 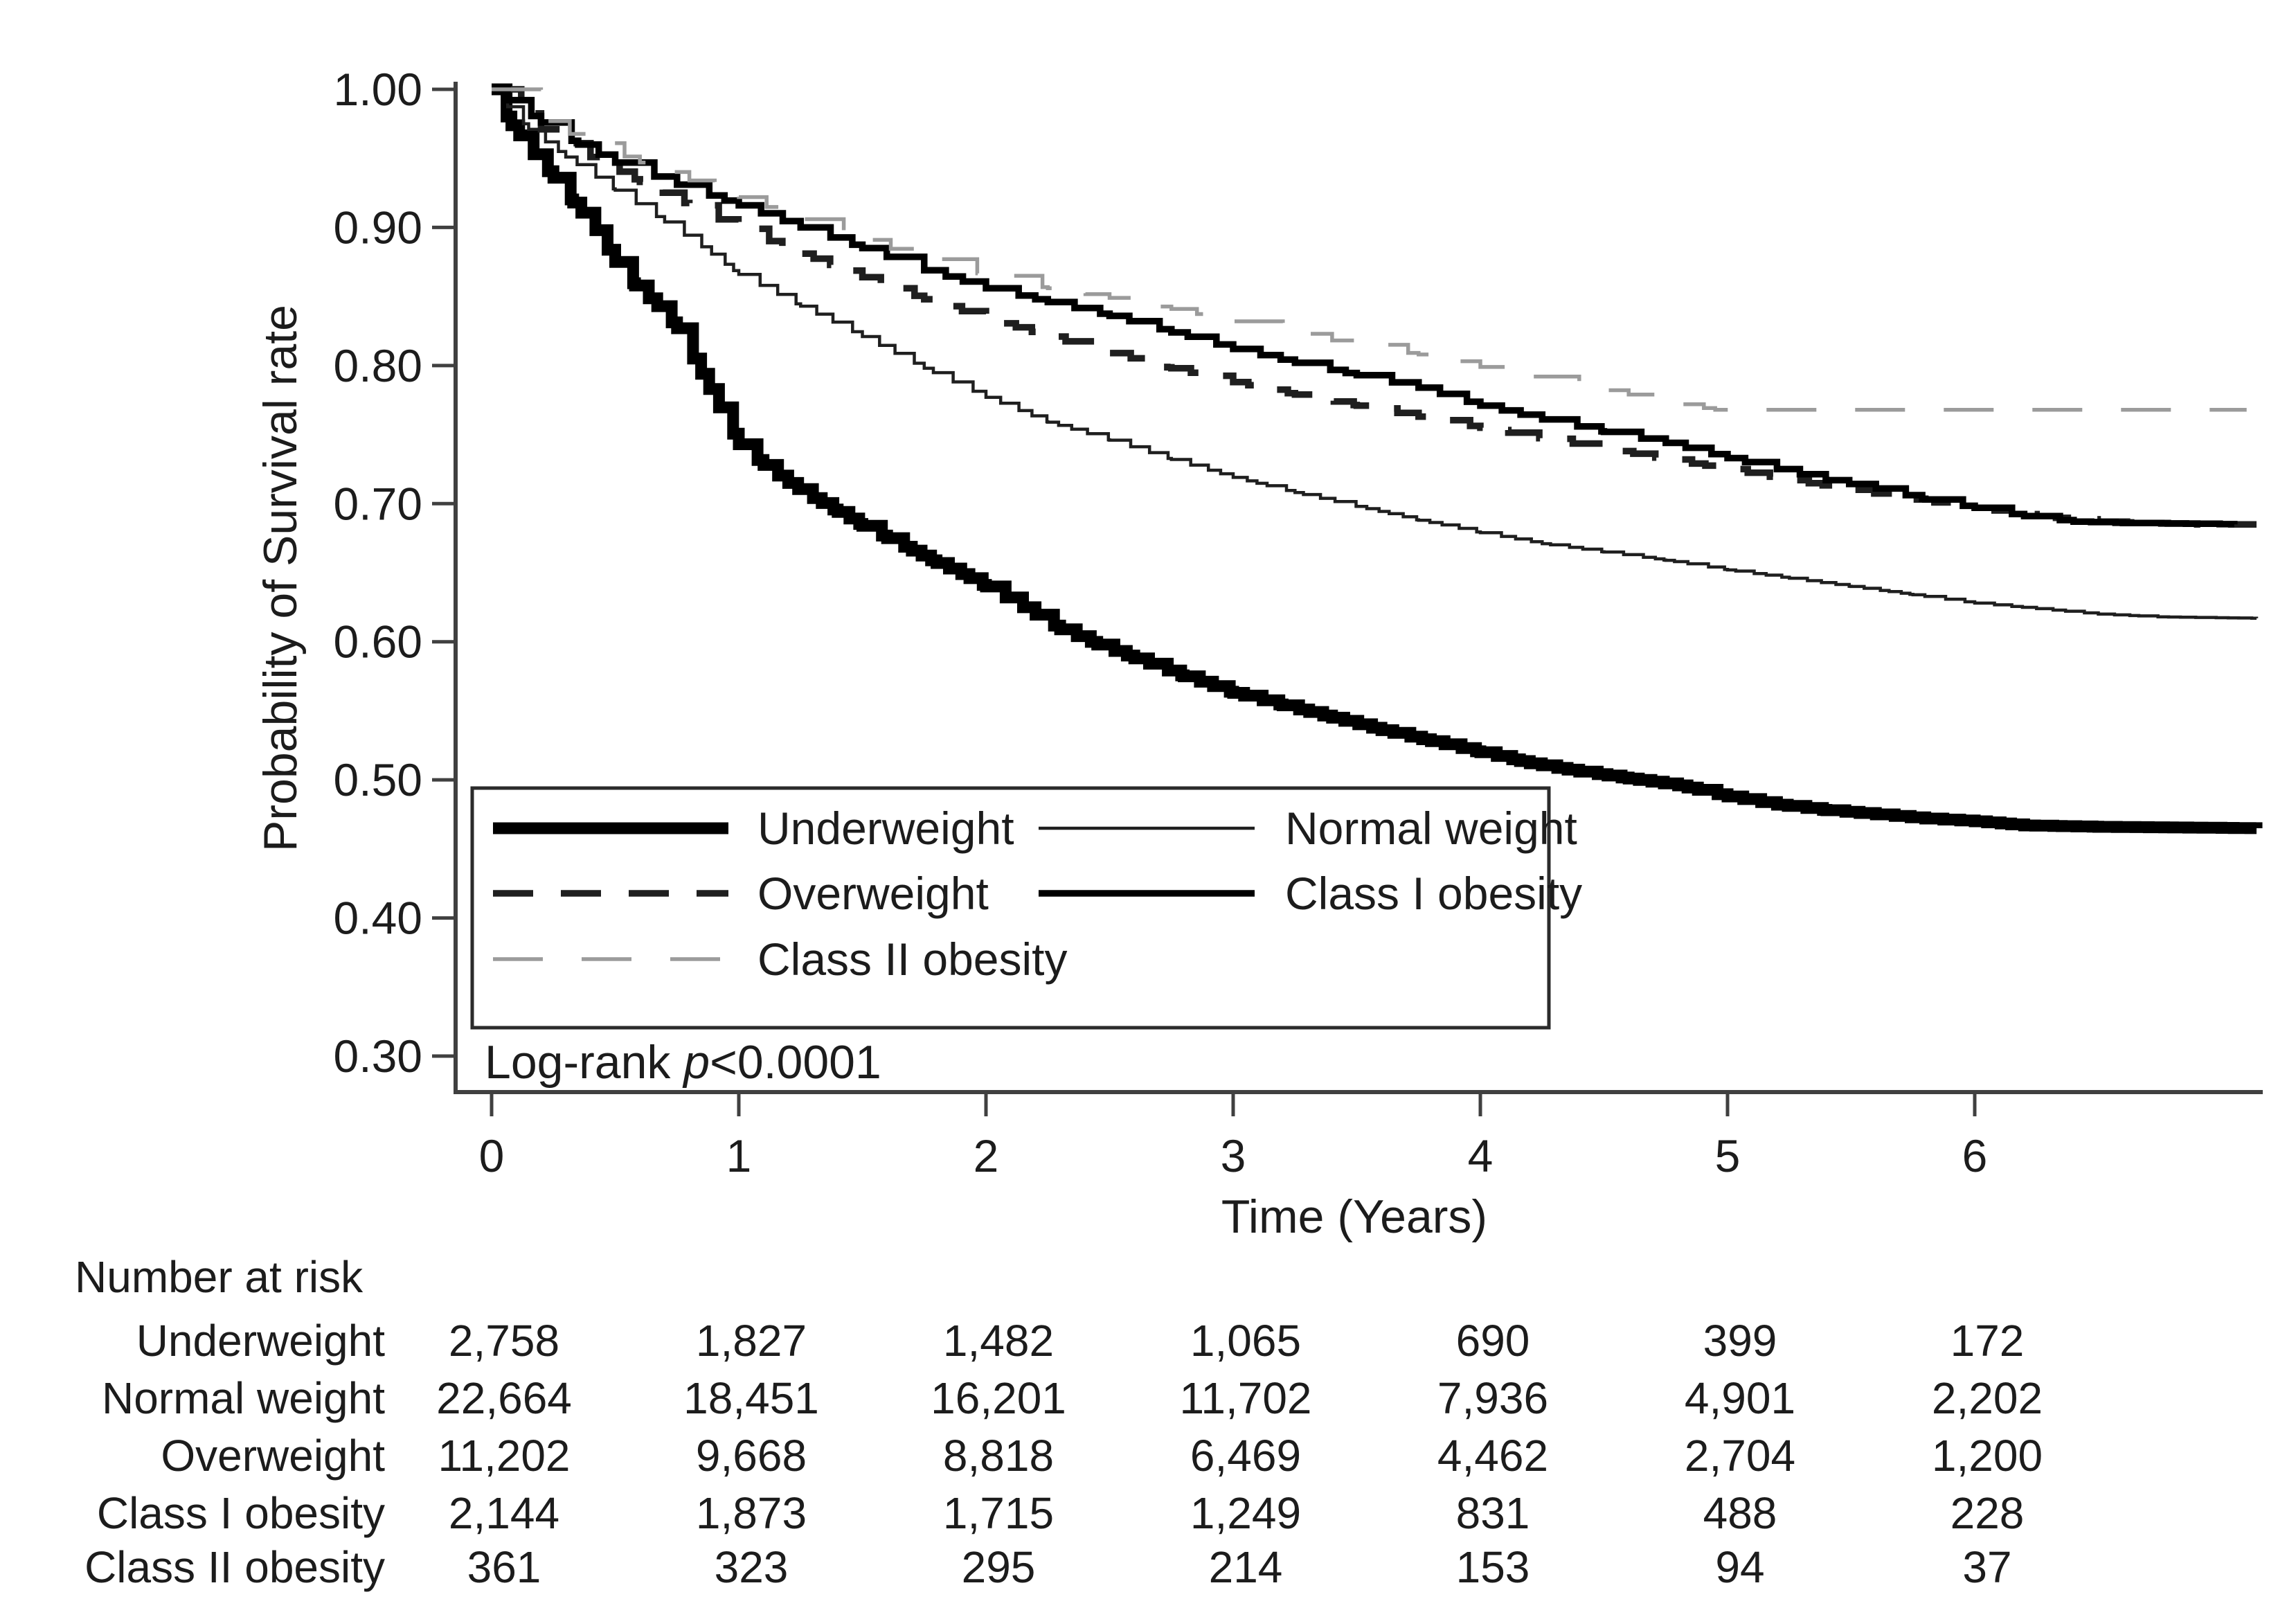 I want to click on risk-value: 8,818, so click(x=999, y=1456).